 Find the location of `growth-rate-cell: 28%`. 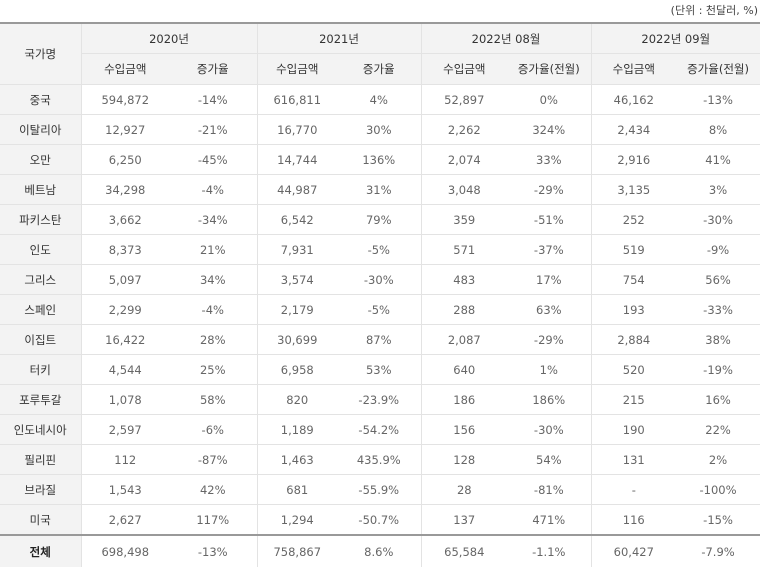

growth-rate-cell: 28% is located at coordinates (213, 340).